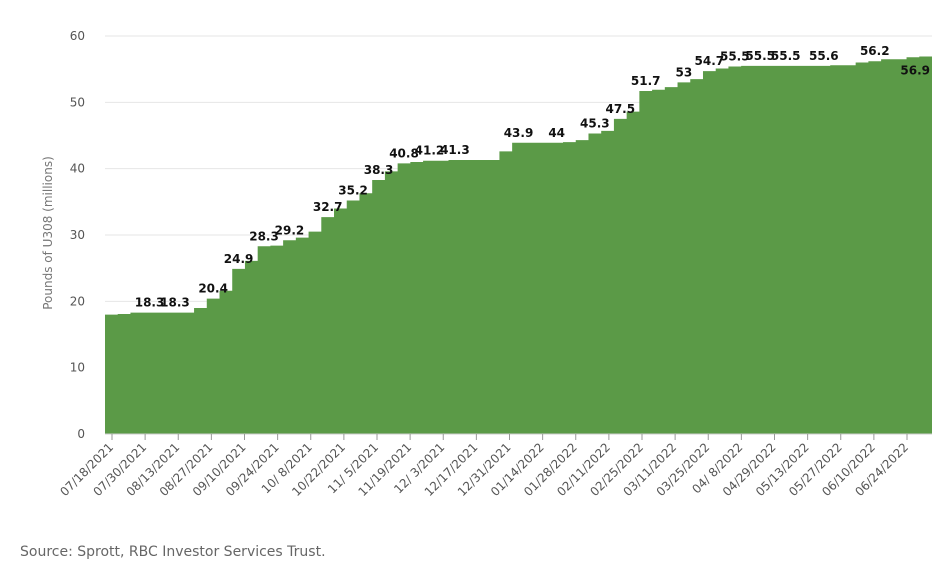 The image size is (945, 564). Describe the element at coordinates (264, 236) in the screenshot. I see `data-label: 28.3` at that location.